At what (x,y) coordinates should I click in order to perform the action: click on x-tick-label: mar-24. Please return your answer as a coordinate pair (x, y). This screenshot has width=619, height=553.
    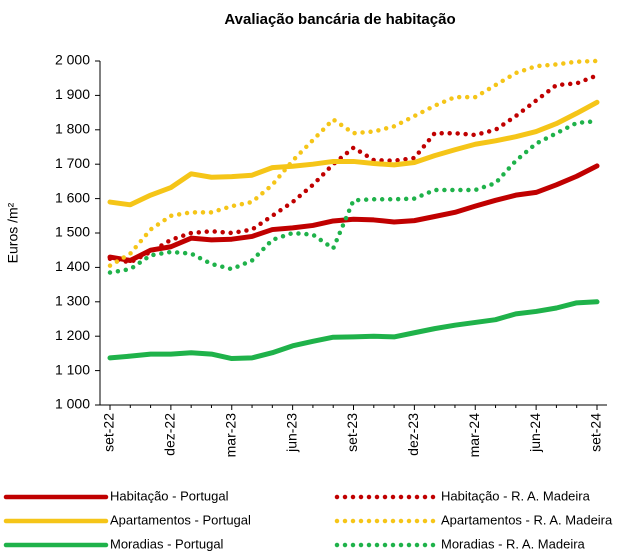
    Looking at the image, I should click on (474, 435).